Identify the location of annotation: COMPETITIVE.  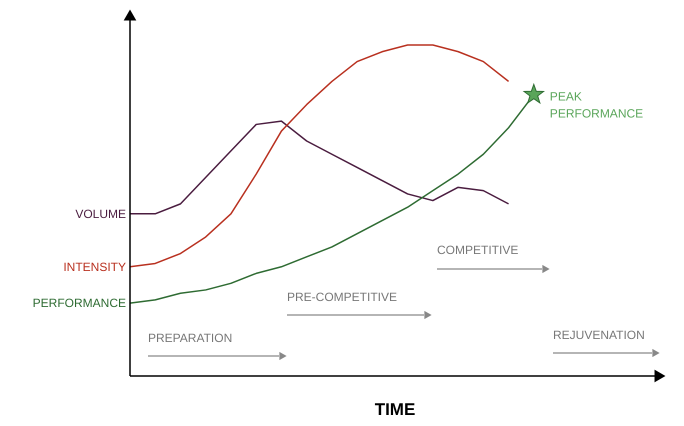
(477, 250).